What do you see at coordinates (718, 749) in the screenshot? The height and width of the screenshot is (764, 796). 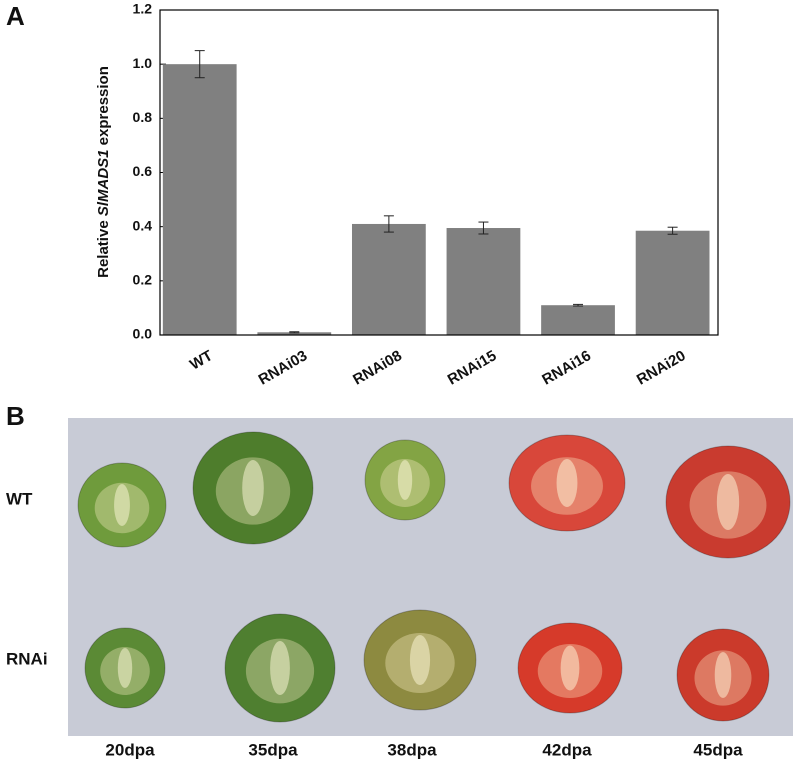 I see `column-label: 45dpa` at bounding box center [718, 749].